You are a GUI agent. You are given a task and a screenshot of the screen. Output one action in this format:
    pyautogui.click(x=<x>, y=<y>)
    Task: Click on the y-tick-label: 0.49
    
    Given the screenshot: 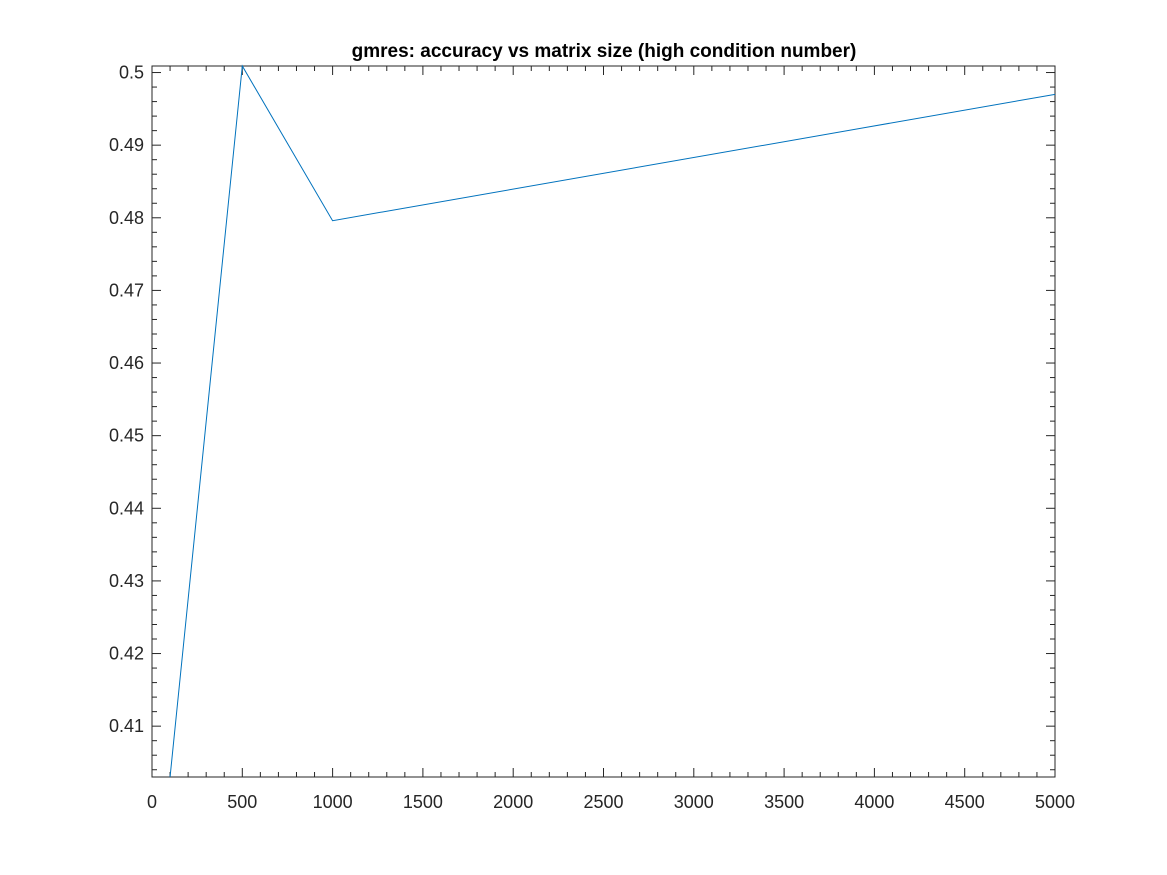 What is the action you would take?
    pyautogui.click(x=126, y=145)
    